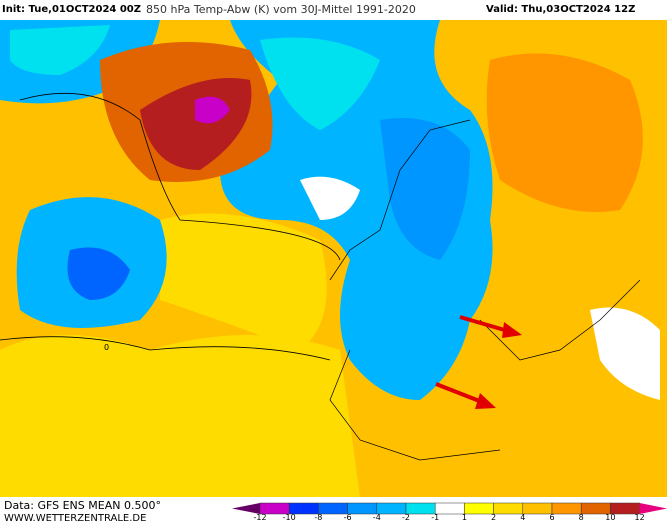 The width and height of the screenshot is (667, 528). Describe the element at coordinates (494, 517) in the screenshot. I see `legend-tick-label: 2` at that location.